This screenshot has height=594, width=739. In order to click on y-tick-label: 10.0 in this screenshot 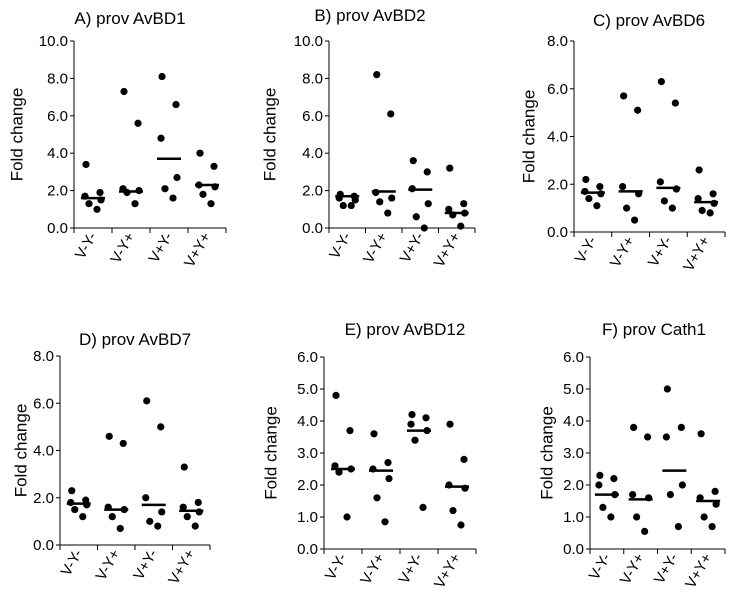, I will do `click(53, 41)`.